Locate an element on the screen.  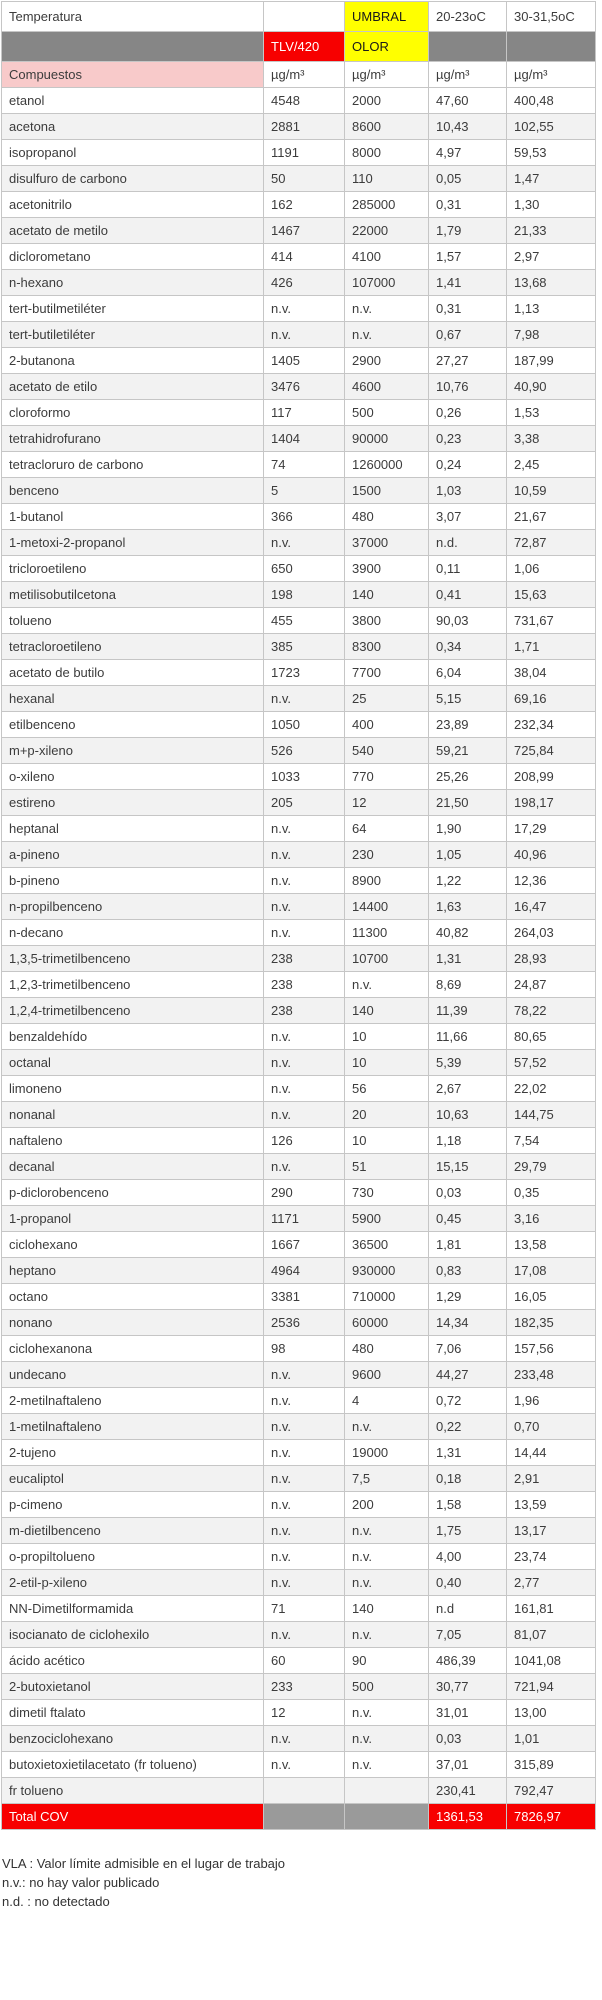
table-row: p-cimeno n.v. 200 1,58 13,59 is located at coordinates (298, 1504).